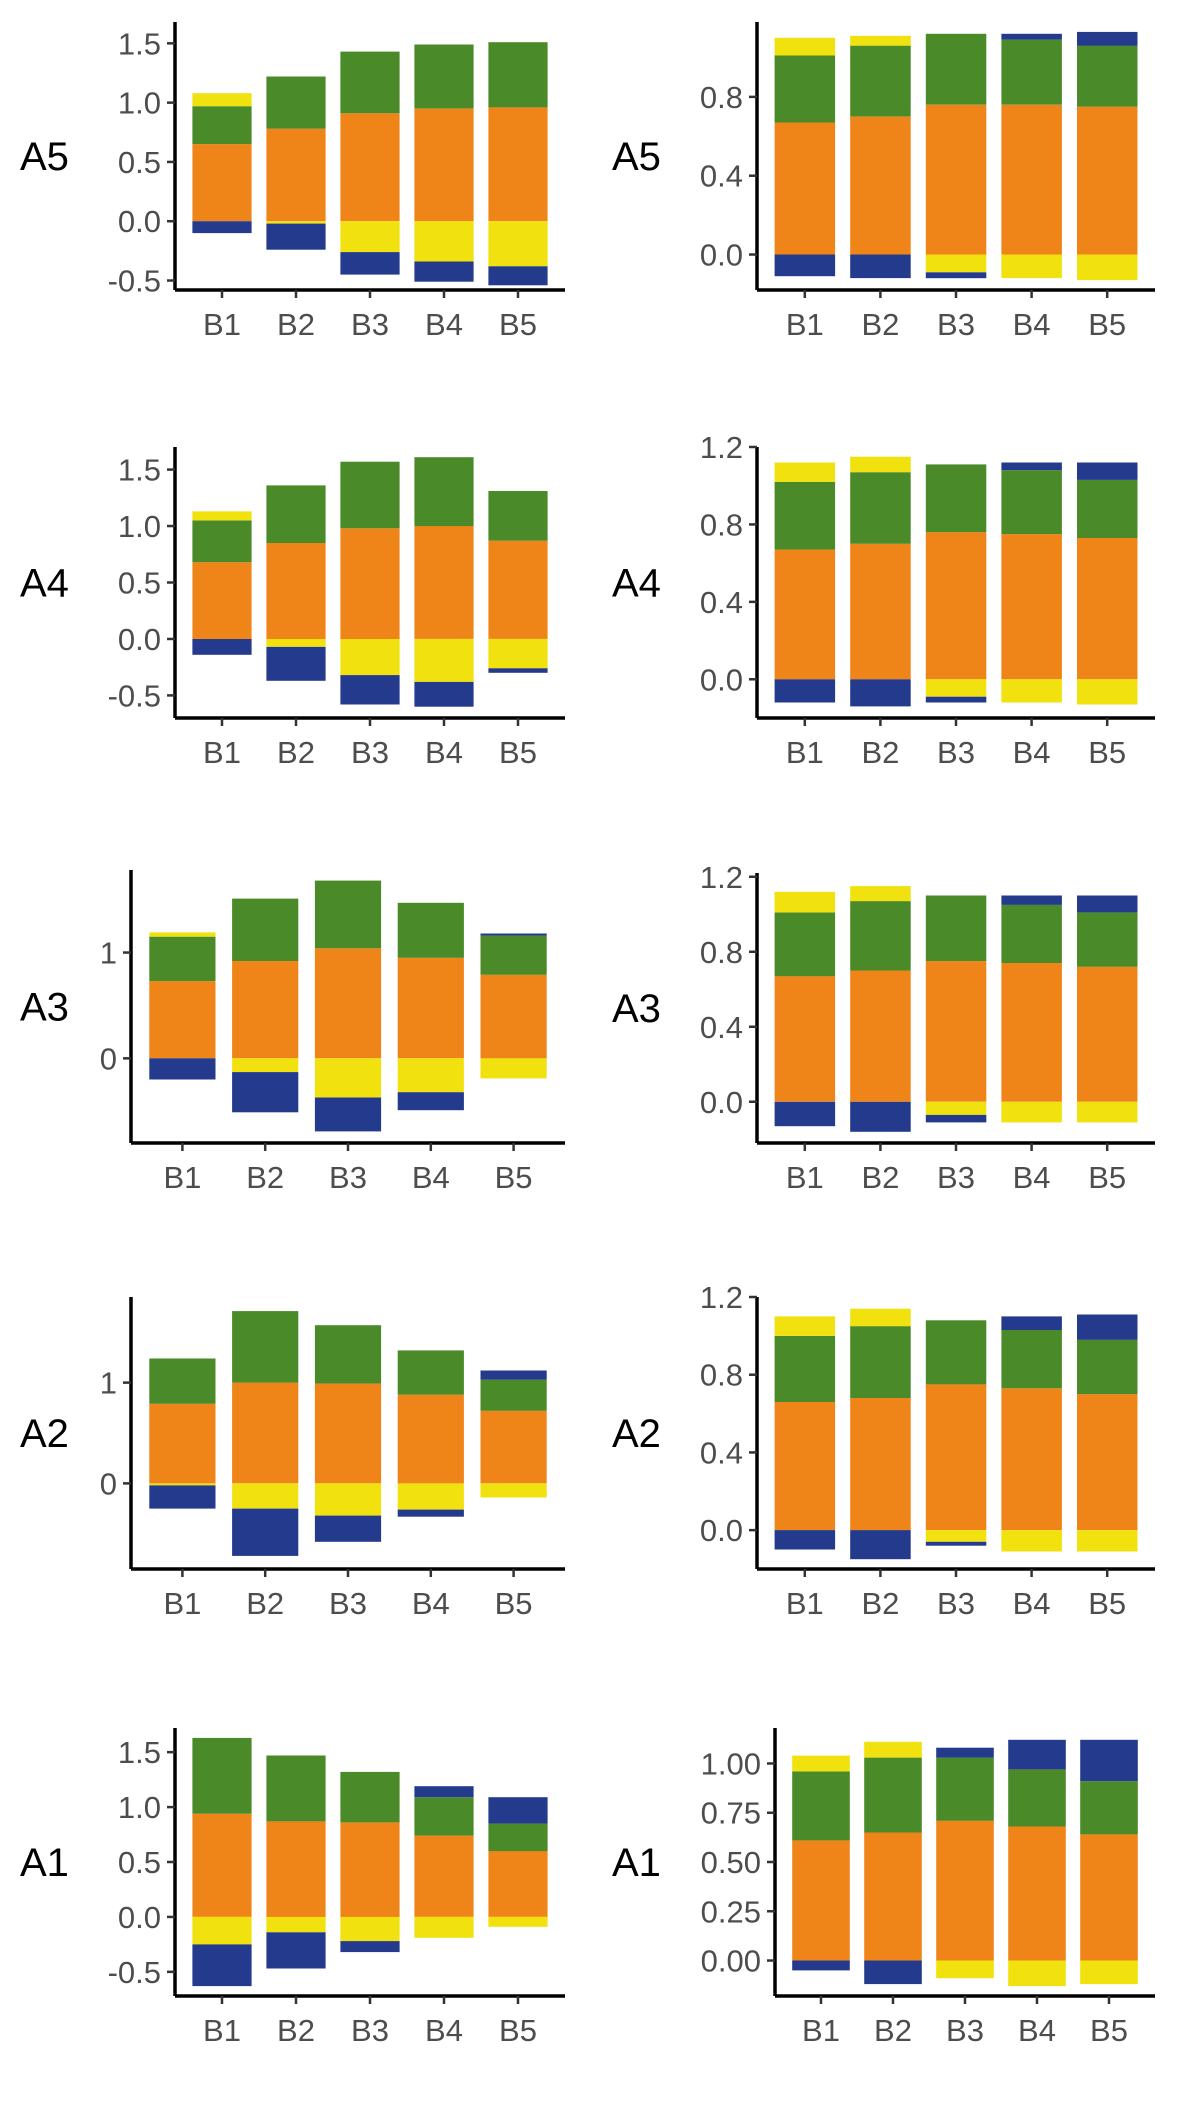 This screenshot has width=1181, height=2125. I want to click on panel-a5-left: -0.5 0.0 0.5 1.0 1.5 B1 B2 B3 B4 B5 A5, so click(292, 182).